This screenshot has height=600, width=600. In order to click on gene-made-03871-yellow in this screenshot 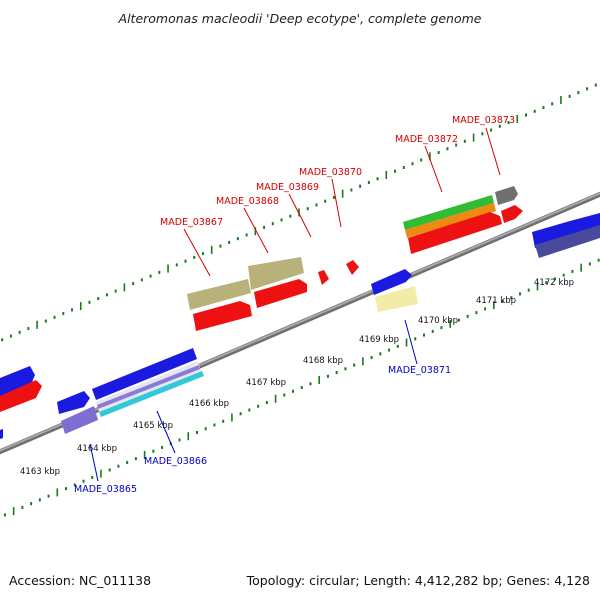, I will do `click(396, 299)`.